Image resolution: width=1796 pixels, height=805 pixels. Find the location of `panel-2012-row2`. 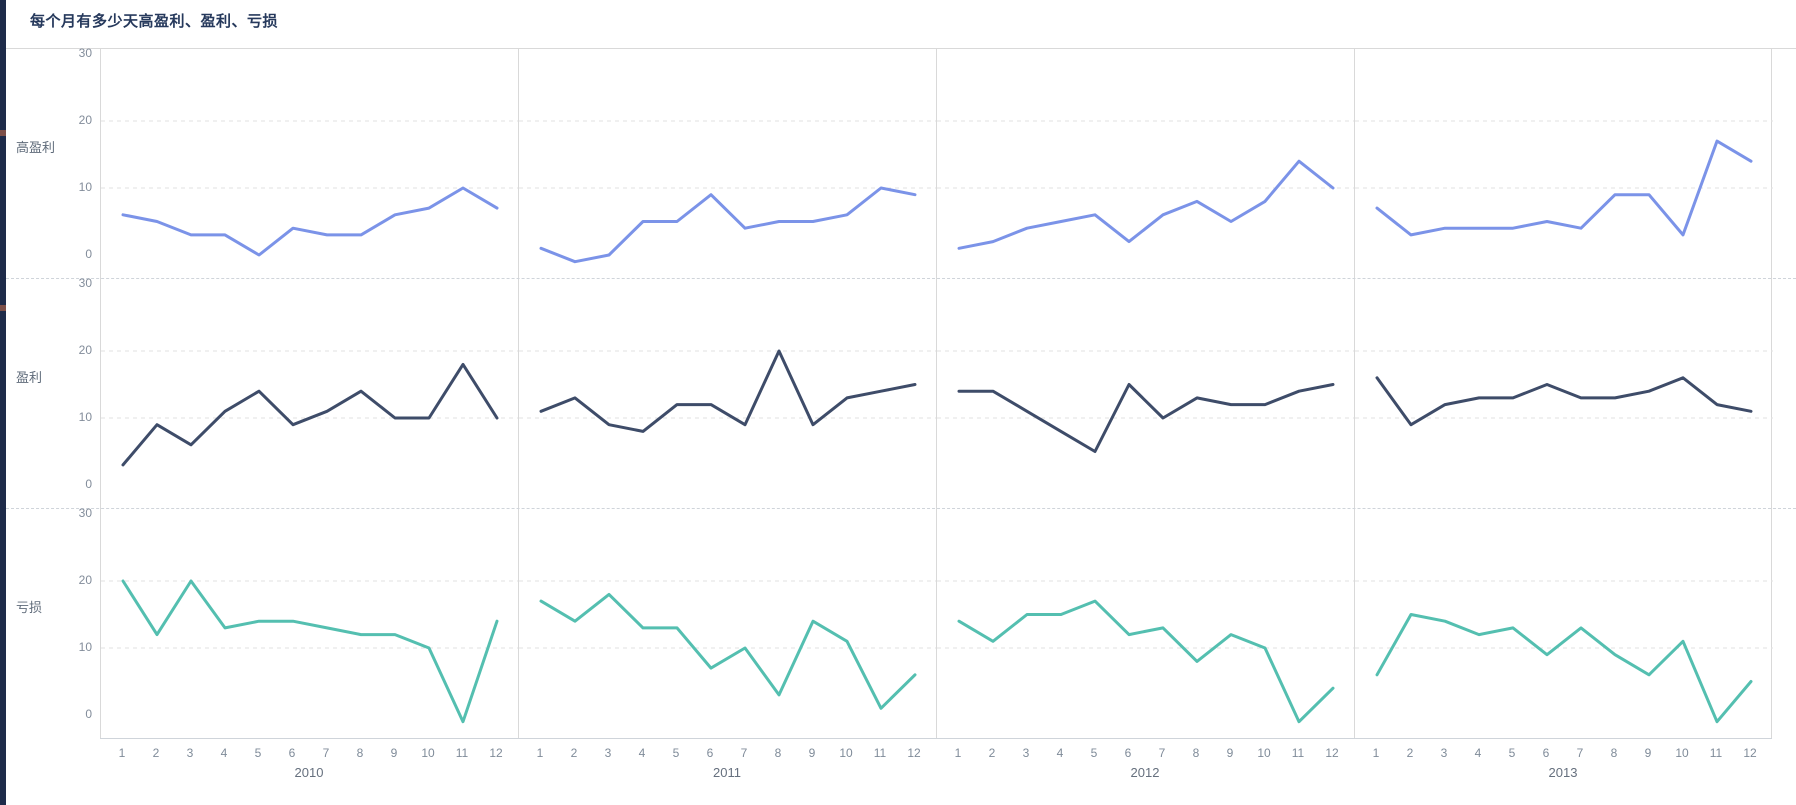

panel-2012-row2 is located at coordinates (1145, 394).